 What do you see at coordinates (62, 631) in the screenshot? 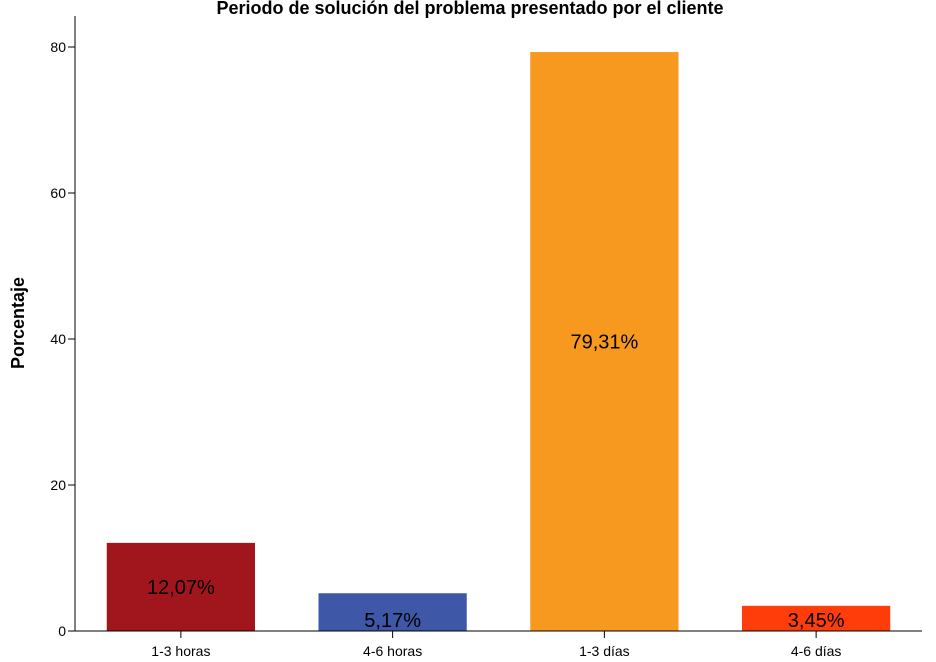
I see `y-tick-label: 0` at bounding box center [62, 631].